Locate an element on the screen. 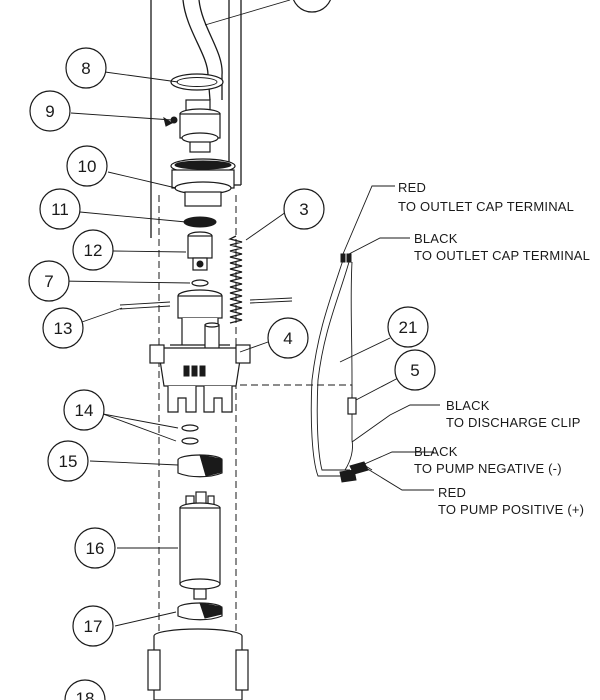 The image size is (600, 700). callout-label-16: 16 is located at coordinates (95, 548).